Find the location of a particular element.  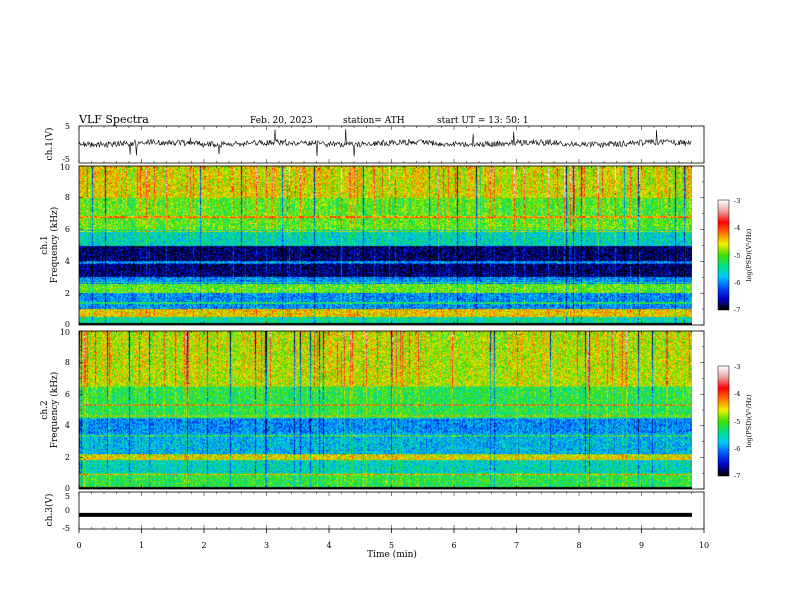

xtick-label: 1 is located at coordinates (141, 545).